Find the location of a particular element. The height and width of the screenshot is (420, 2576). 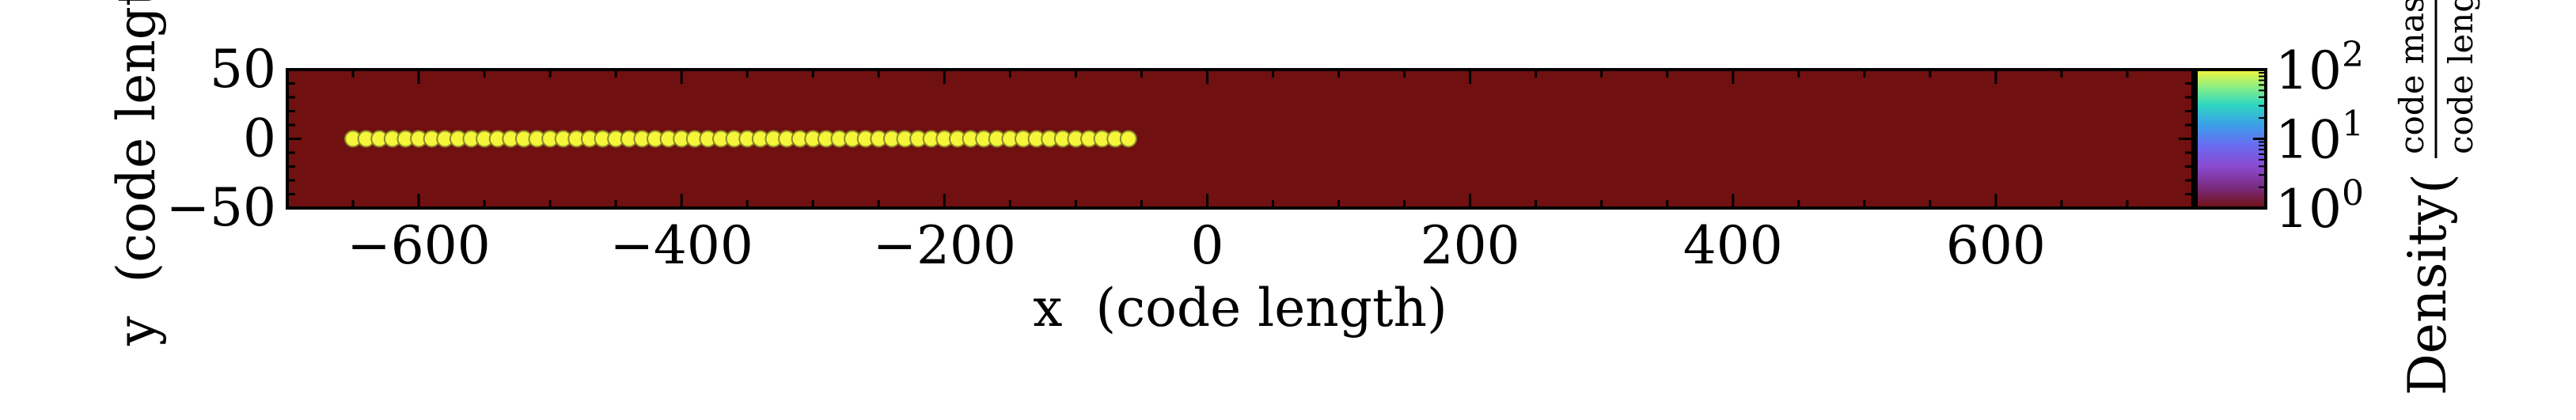

colorbar-minor-ticks is located at coordinates (2262, 130).